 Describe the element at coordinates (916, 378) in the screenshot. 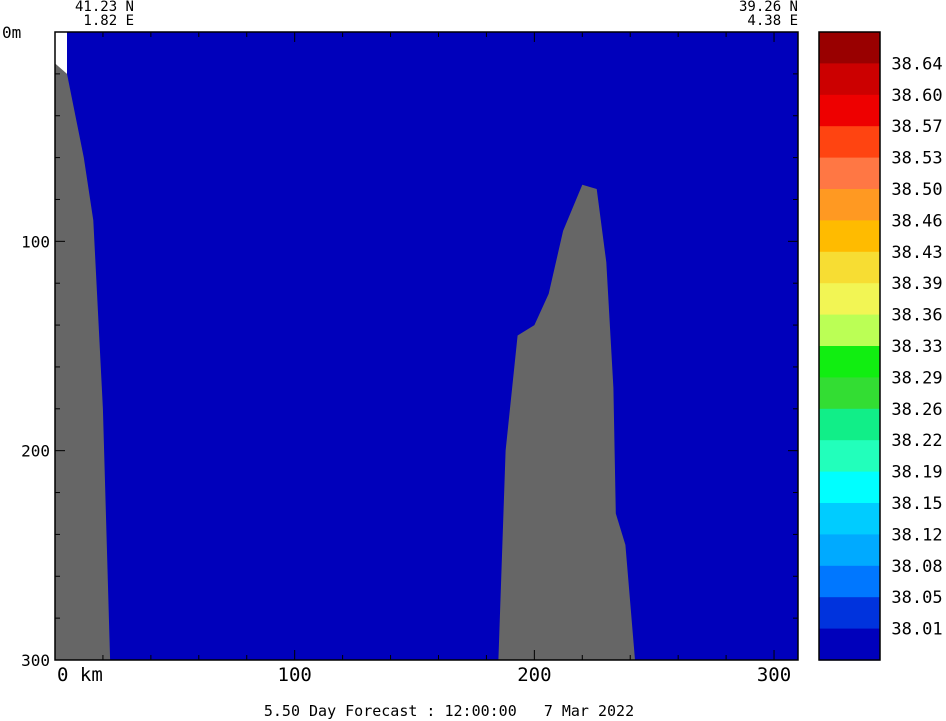

I see `colorbar-label: 38.29` at that location.